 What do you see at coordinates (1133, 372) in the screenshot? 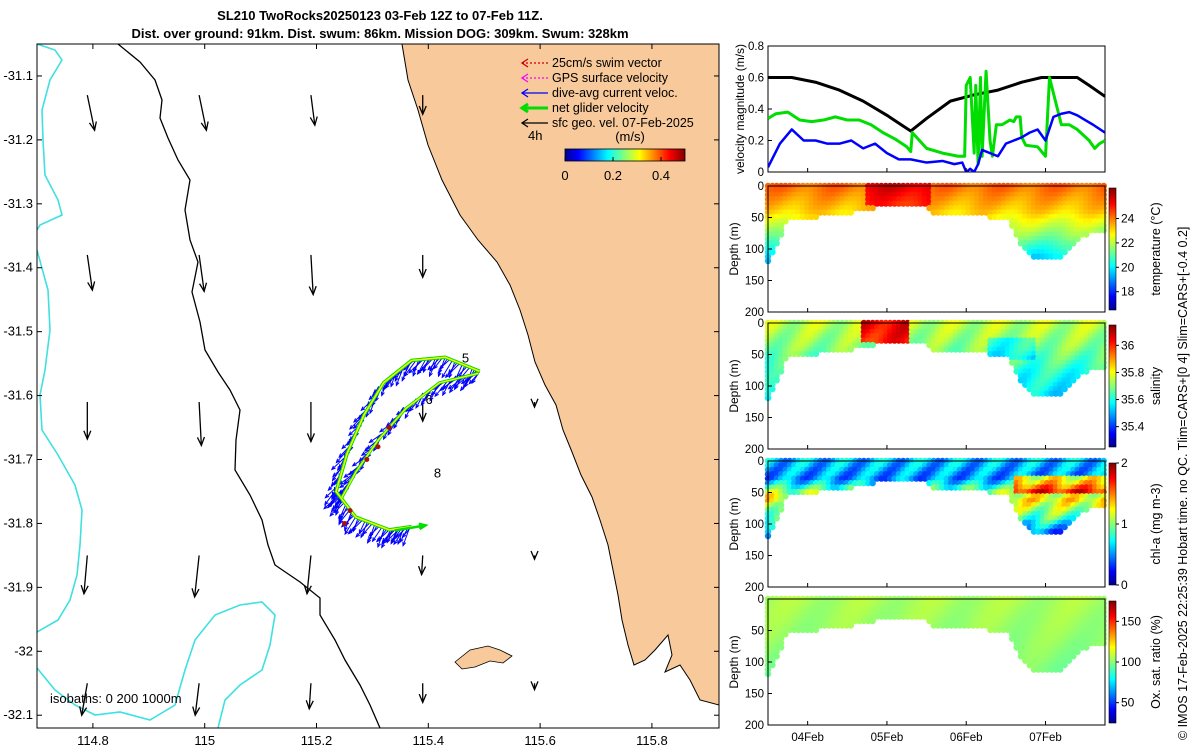
I see `colorbar-tick-label: 35.8` at bounding box center [1133, 372].